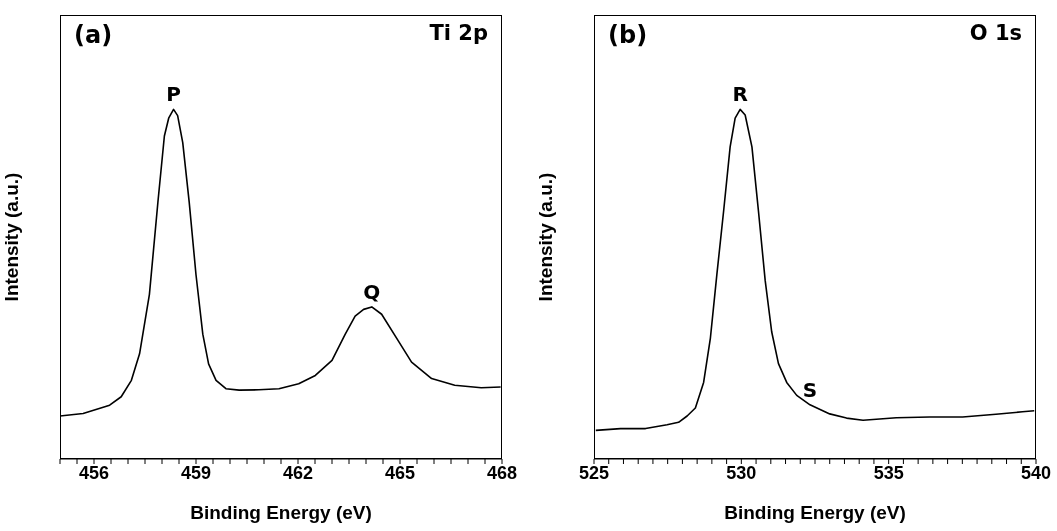 This screenshot has height=531, width=1057. I want to click on x-tick-label: 456, so click(94, 472).